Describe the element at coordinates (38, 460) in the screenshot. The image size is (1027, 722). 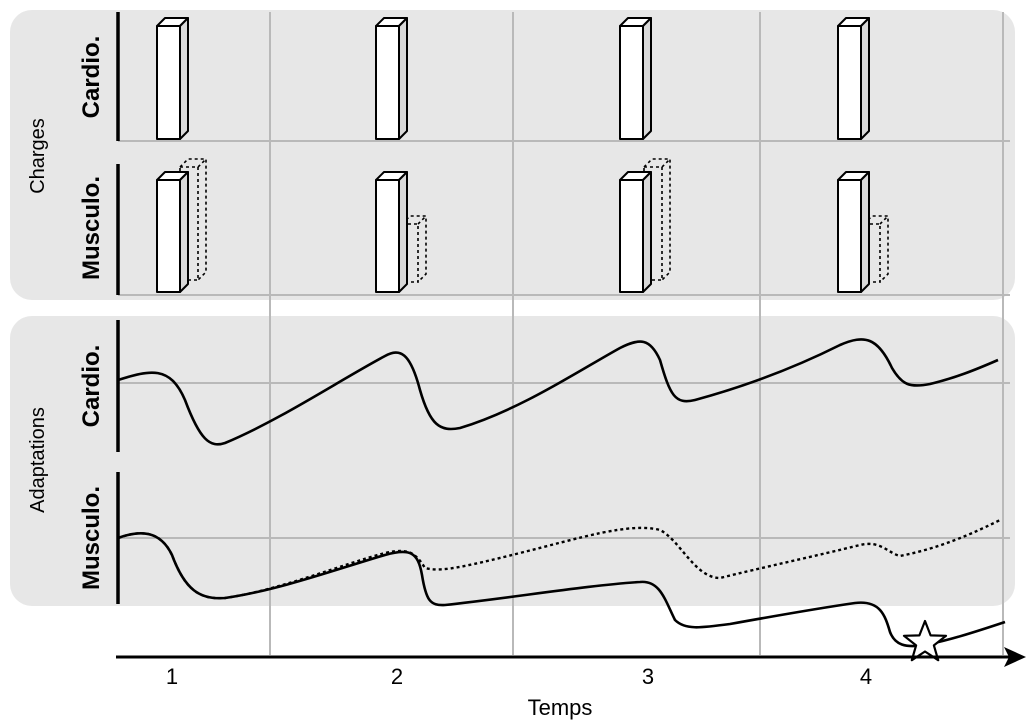
I see `group-label-adaptations: Adaptations` at that location.